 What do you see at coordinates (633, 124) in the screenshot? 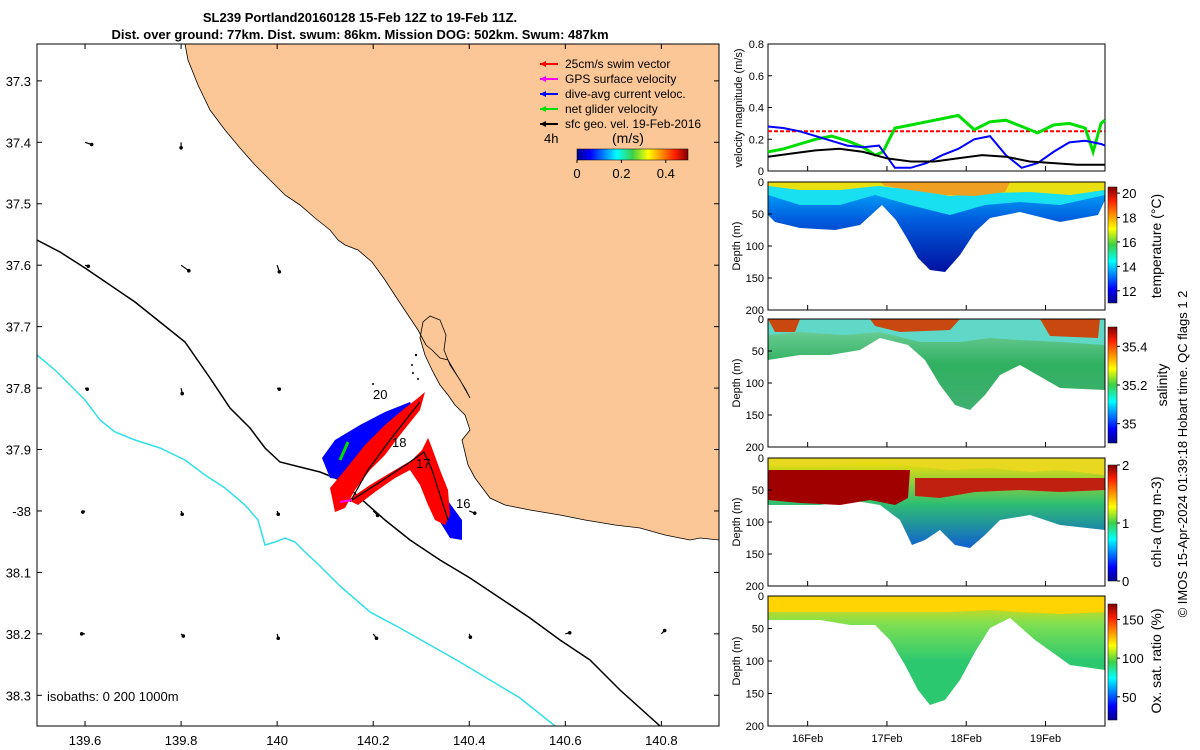
I see `legend-label: sfc geo. vel. 19-Feb-2016` at bounding box center [633, 124].